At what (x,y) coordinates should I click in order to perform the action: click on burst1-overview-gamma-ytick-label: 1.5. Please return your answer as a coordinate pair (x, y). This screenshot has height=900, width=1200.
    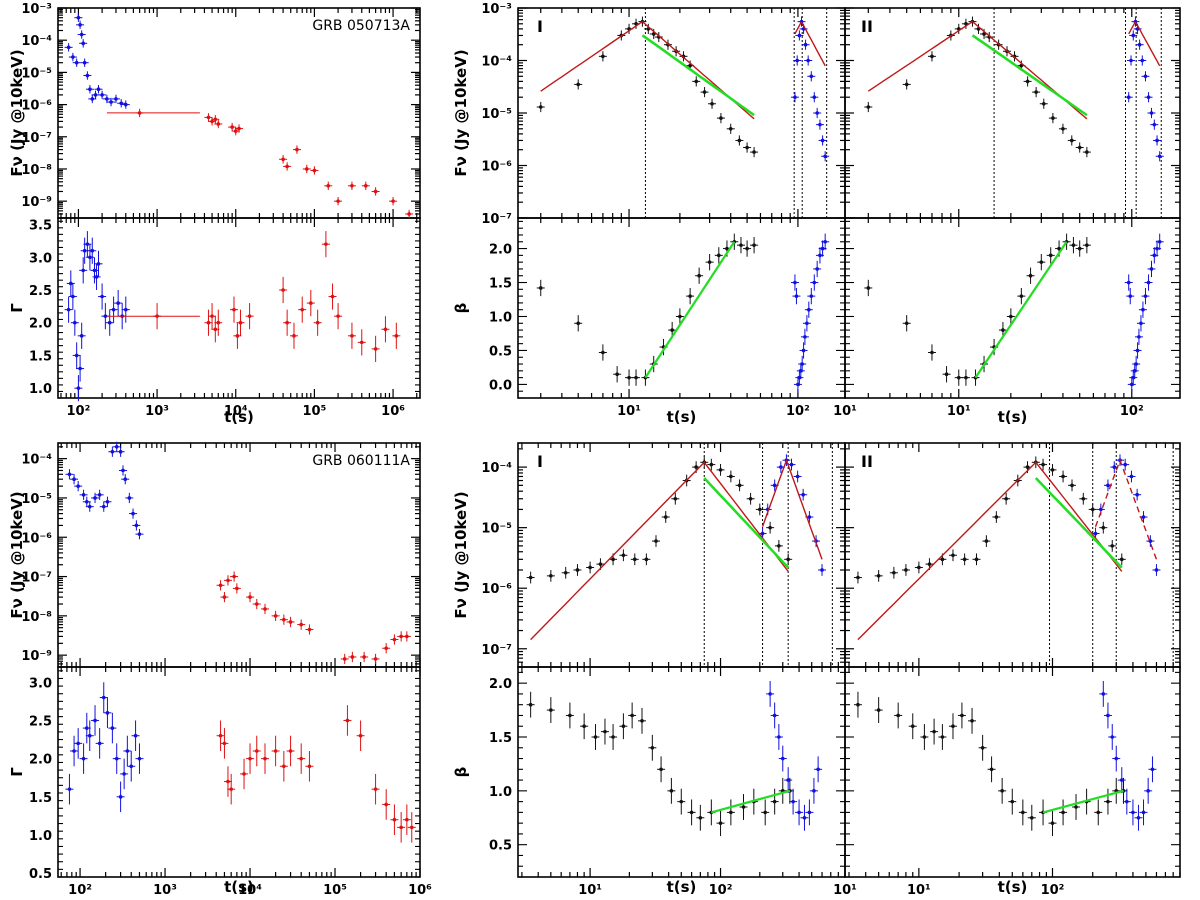
    Looking at the image, I should click on (40, 356).